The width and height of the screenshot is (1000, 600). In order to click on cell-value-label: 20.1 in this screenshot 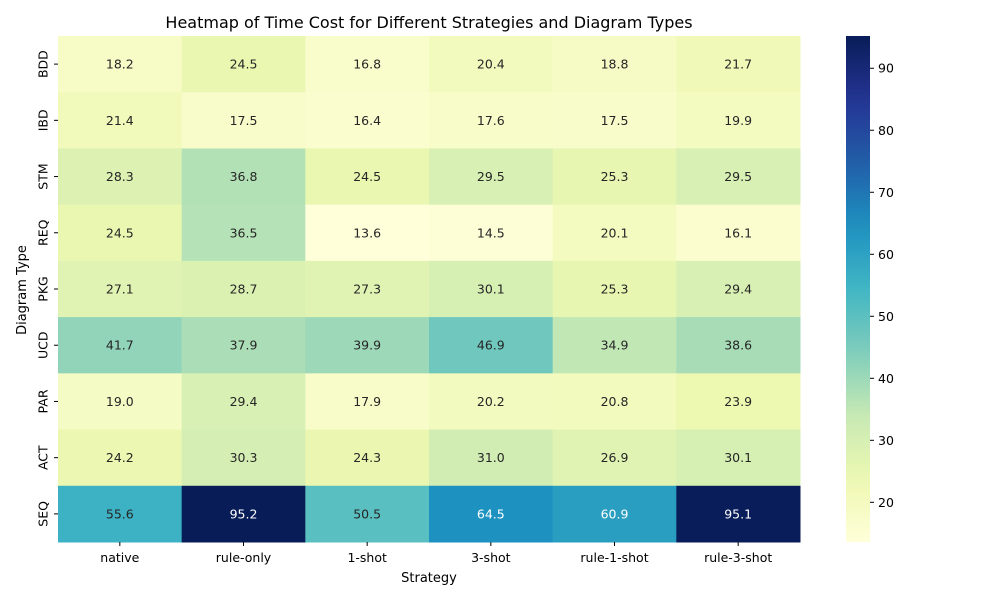, I will do `click(615, 232)`.